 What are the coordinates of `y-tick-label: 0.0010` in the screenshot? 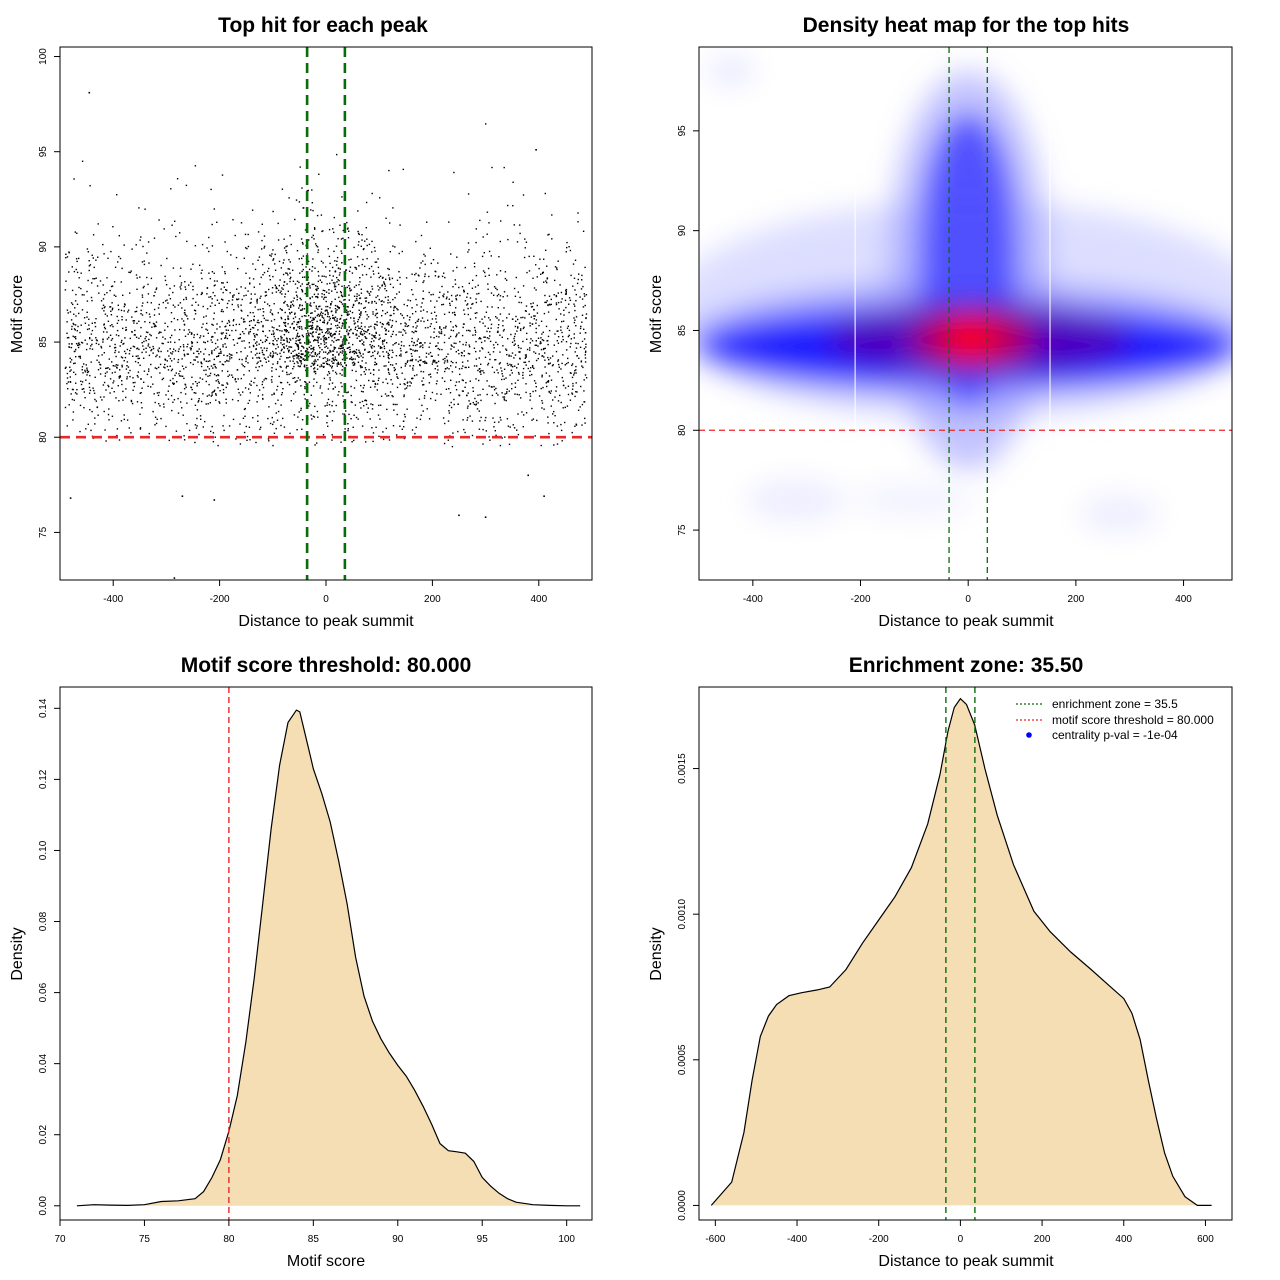 It's located at (682, 913).